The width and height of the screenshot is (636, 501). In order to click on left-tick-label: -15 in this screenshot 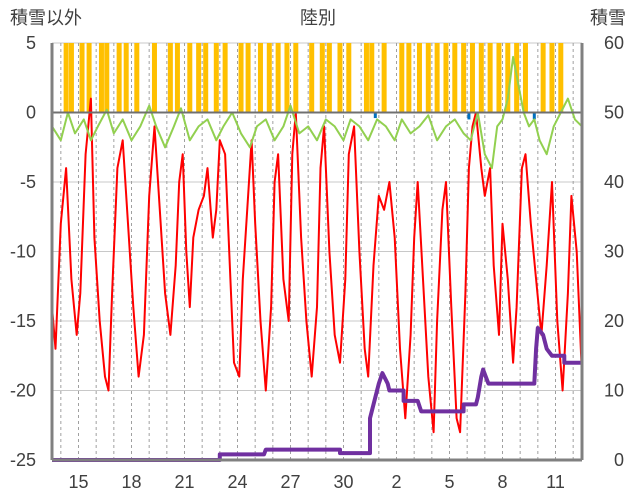, I will do `click(23, 321)`.